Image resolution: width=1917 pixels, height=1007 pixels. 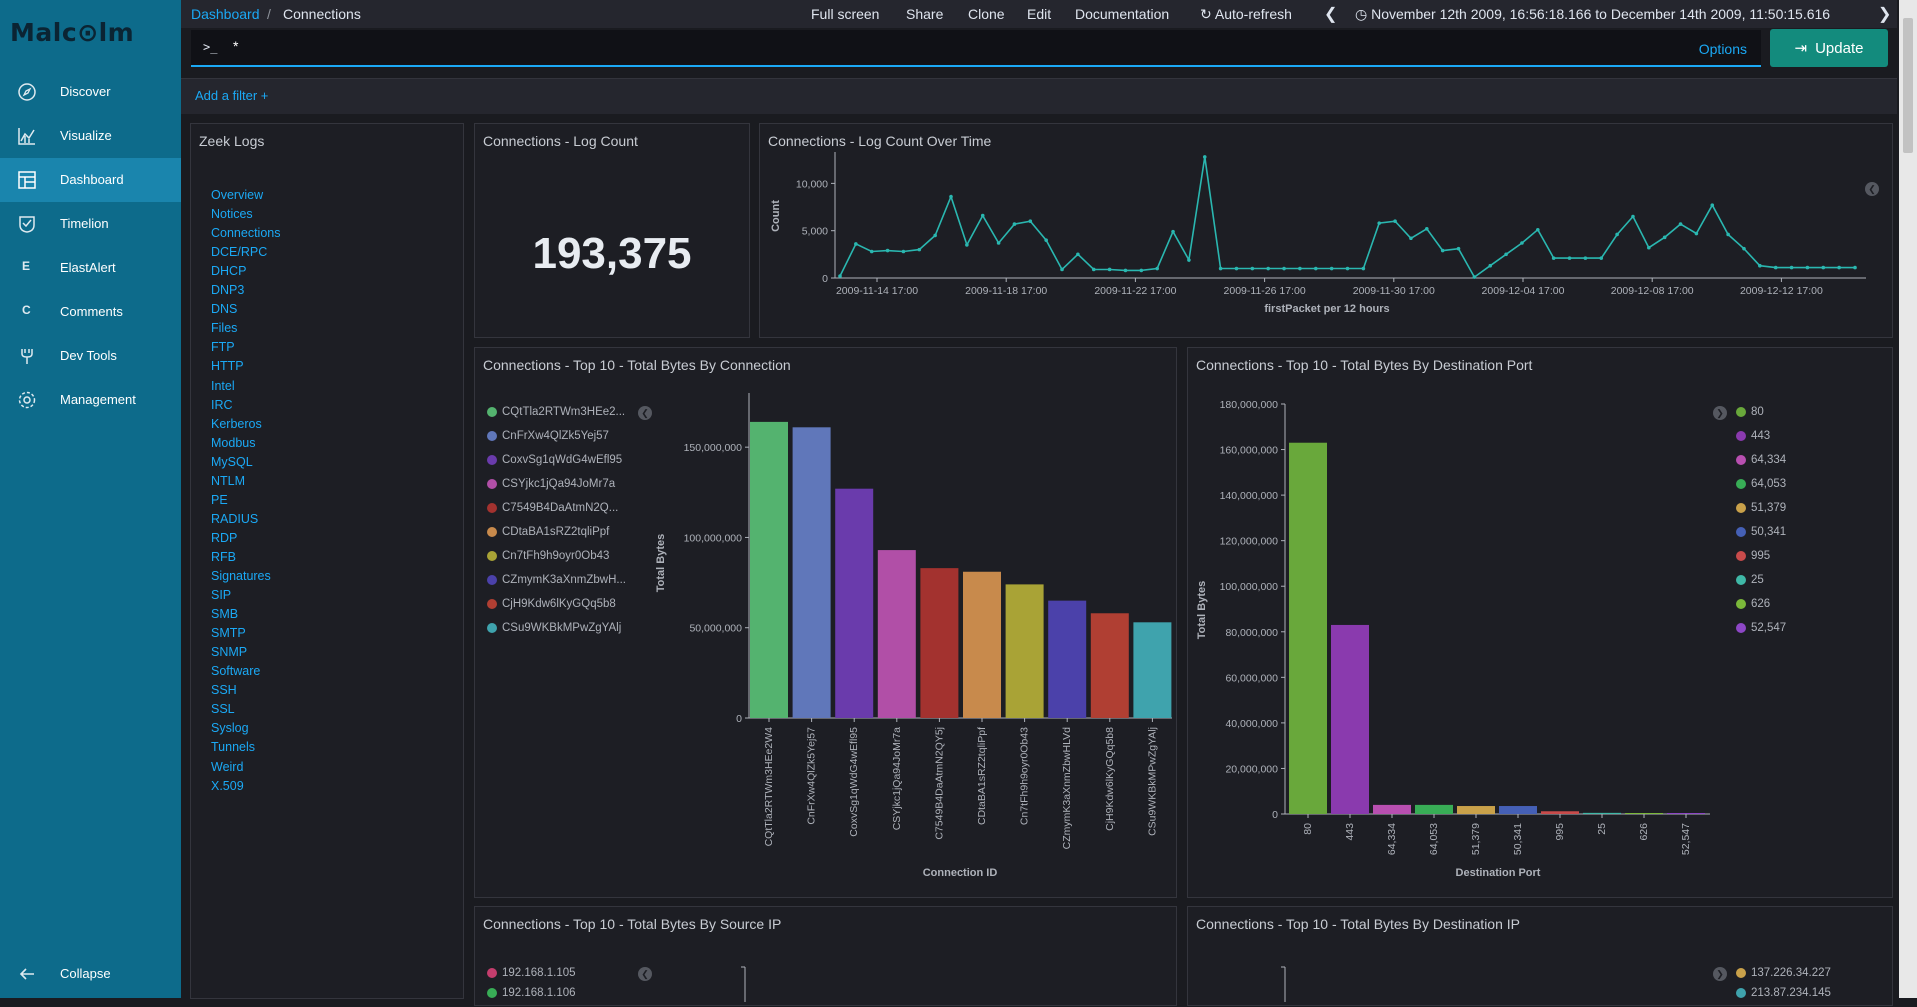 I want to click on update-button: ⇥ Update, so click(x=1829, y=48).